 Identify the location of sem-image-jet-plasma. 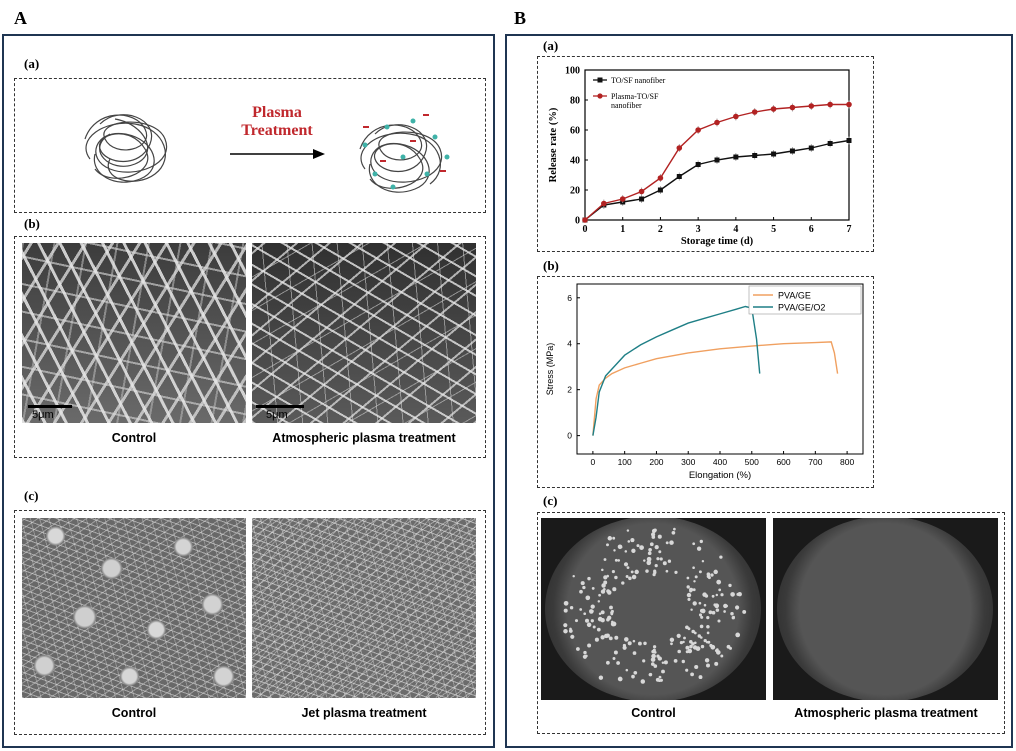
(364, 608).